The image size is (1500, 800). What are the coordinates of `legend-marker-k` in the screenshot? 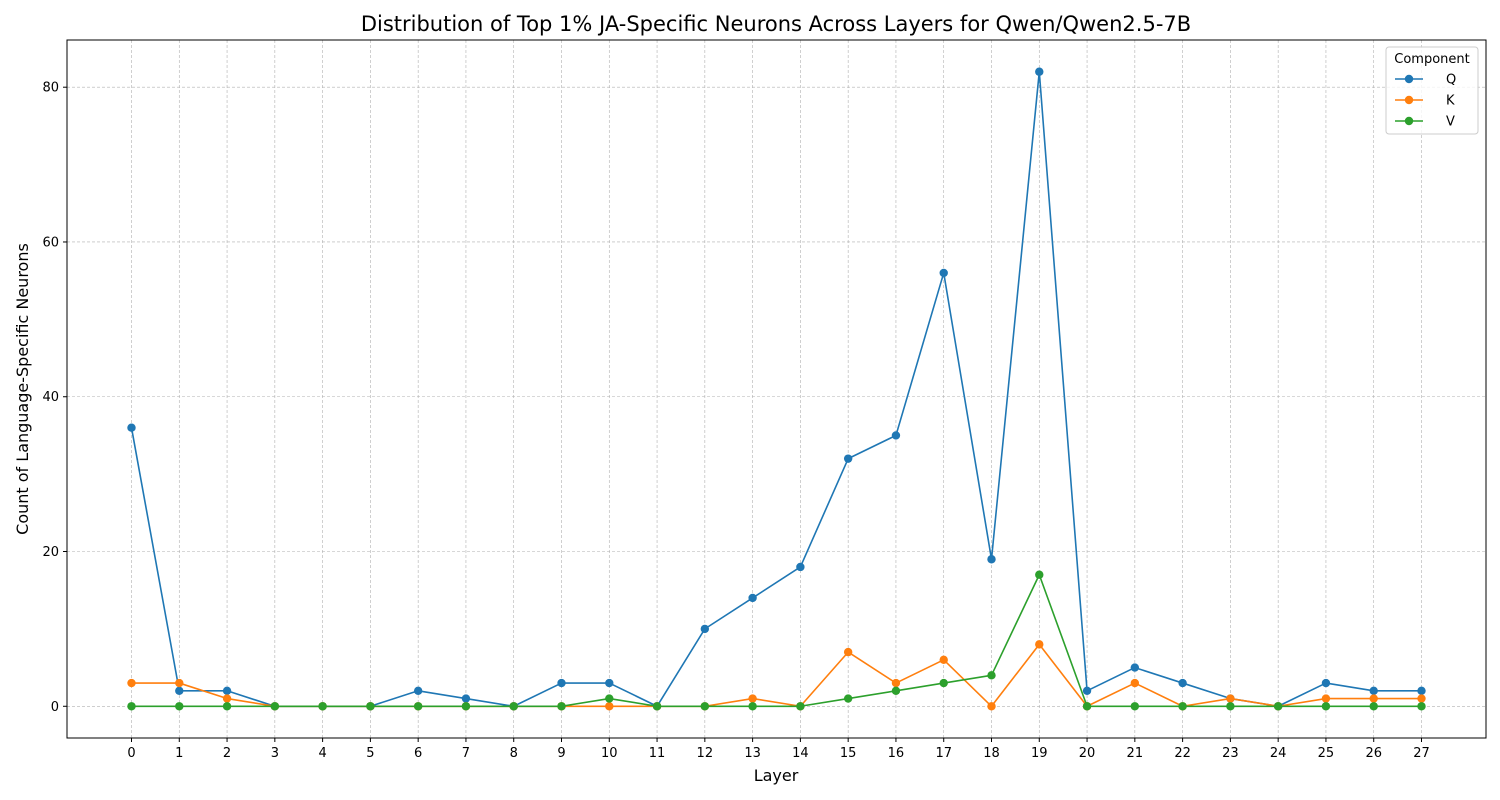 It's located at (1409, 100).